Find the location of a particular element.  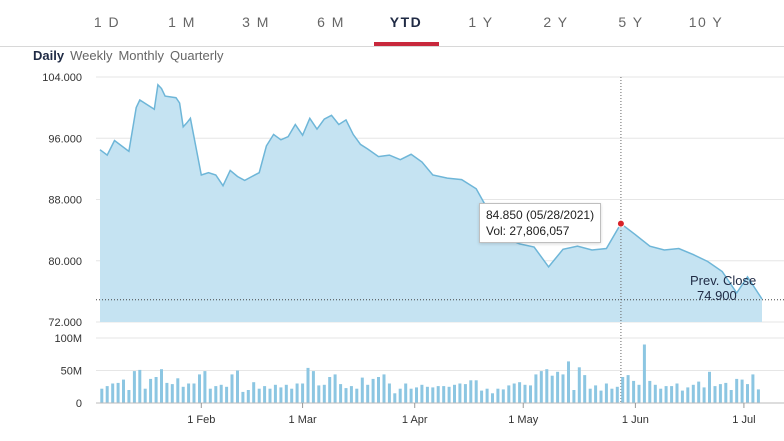

range-tab-1m: 1 M is located at coordinates (182, 22).